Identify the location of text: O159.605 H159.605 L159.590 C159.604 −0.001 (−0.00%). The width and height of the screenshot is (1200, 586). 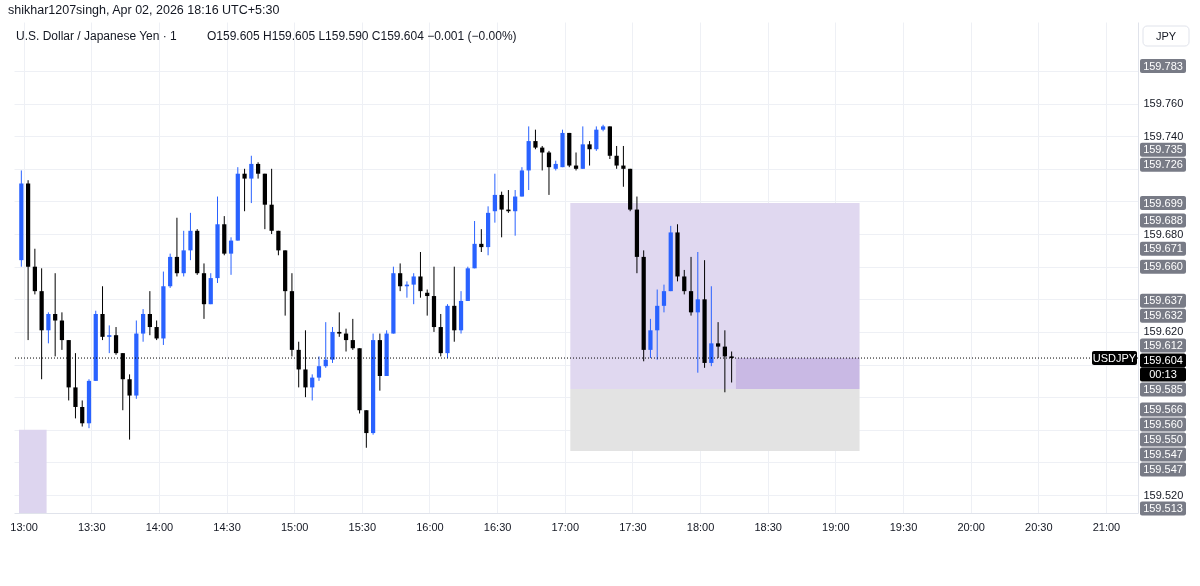
(362, 36).